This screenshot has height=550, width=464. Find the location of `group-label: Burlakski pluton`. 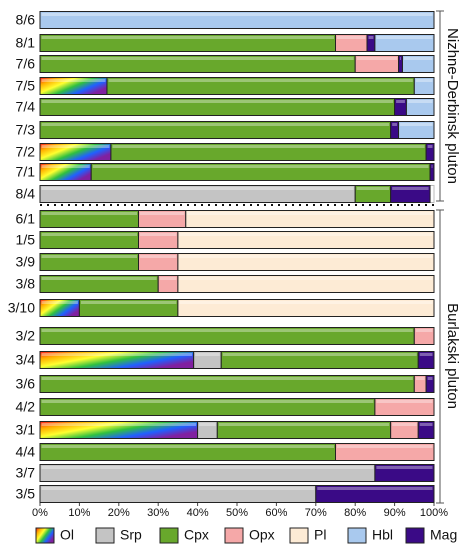

group-label: Burlakski pluton is located at coordinates (452, 356).